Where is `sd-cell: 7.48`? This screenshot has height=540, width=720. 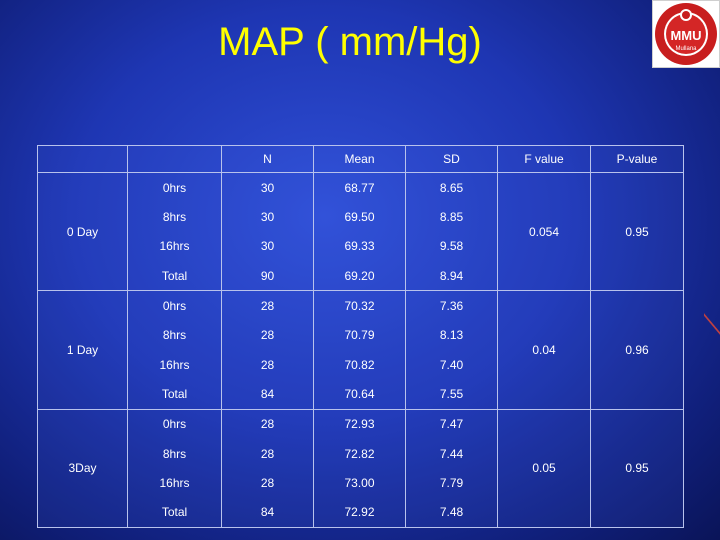 sd-cell: 7.48 is located at coordinates (451, 513).